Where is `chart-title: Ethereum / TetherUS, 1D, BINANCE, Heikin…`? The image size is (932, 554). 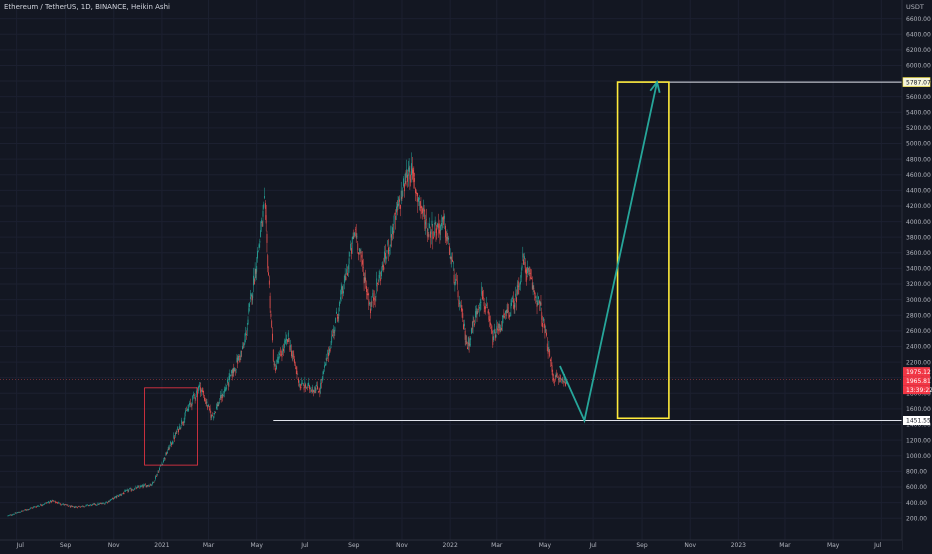
chart-title: Ethereum / TetherUS, 1D, BINANCE, Heikin… is located at coordinates (87, 7).